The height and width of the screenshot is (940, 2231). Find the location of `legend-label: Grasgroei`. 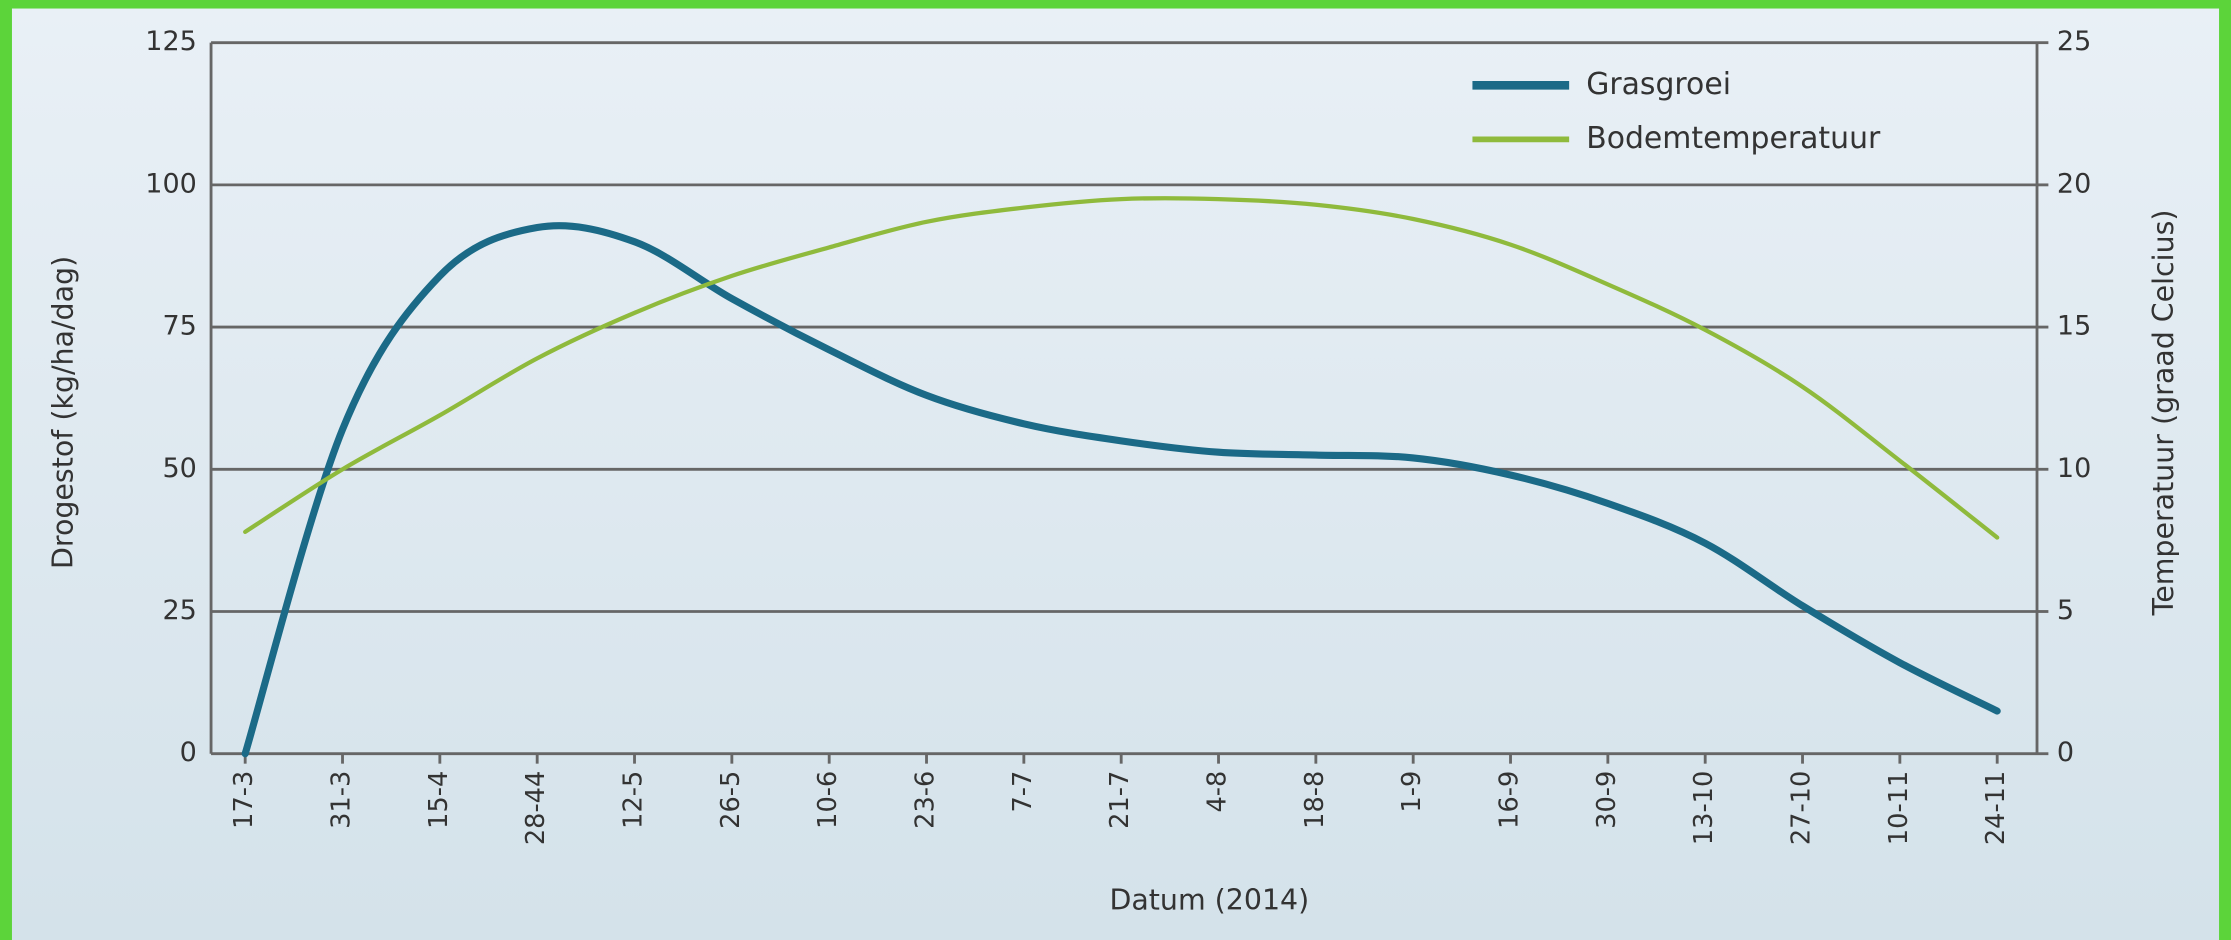

legend-label: Grasgroei is located at coordinates (1658, 84).